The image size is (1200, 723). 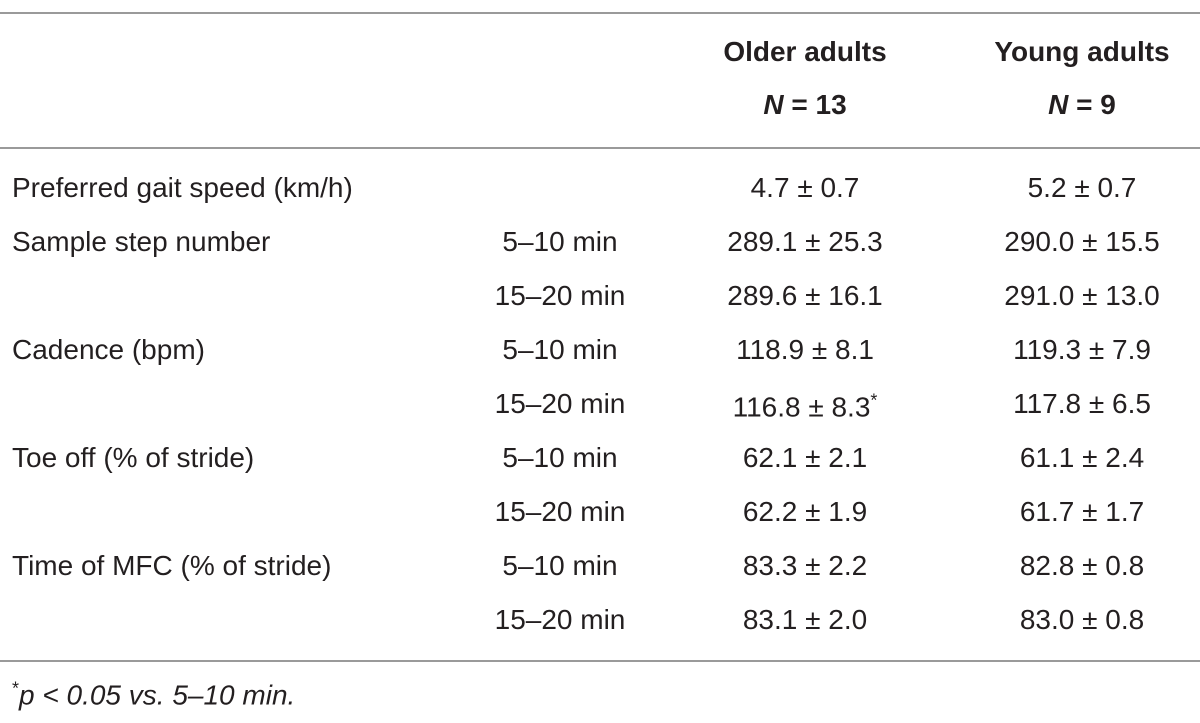 I want to click on footnote: *p < 0.05 vs. 5–10 min., so click(x=153, y=691).